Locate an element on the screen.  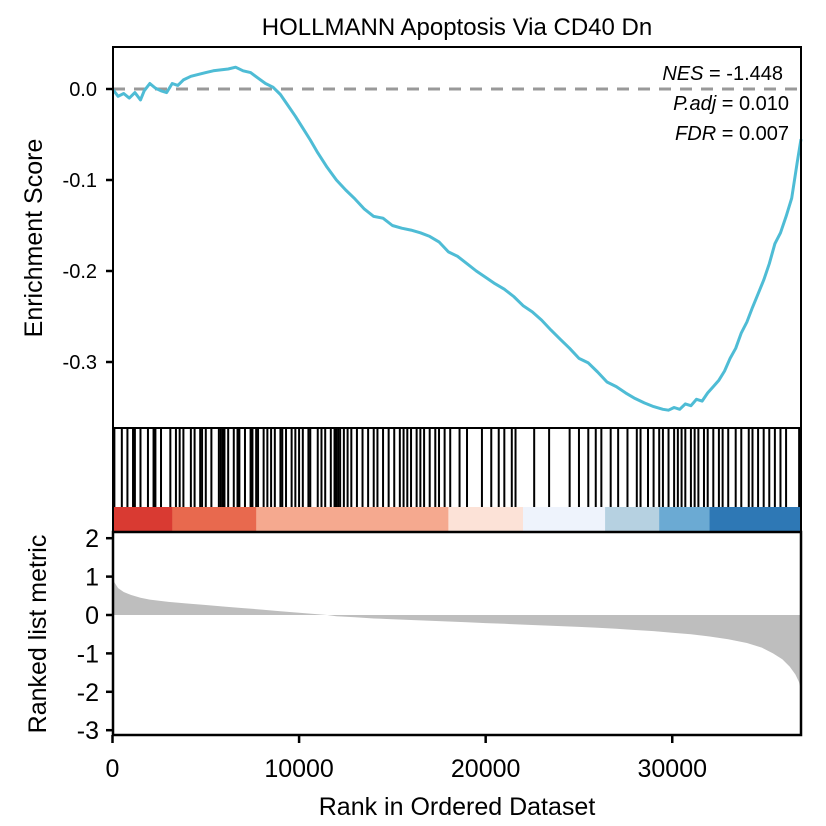
ranked-metric-y-tick-label: -2 is located at coordinates (88, 693).